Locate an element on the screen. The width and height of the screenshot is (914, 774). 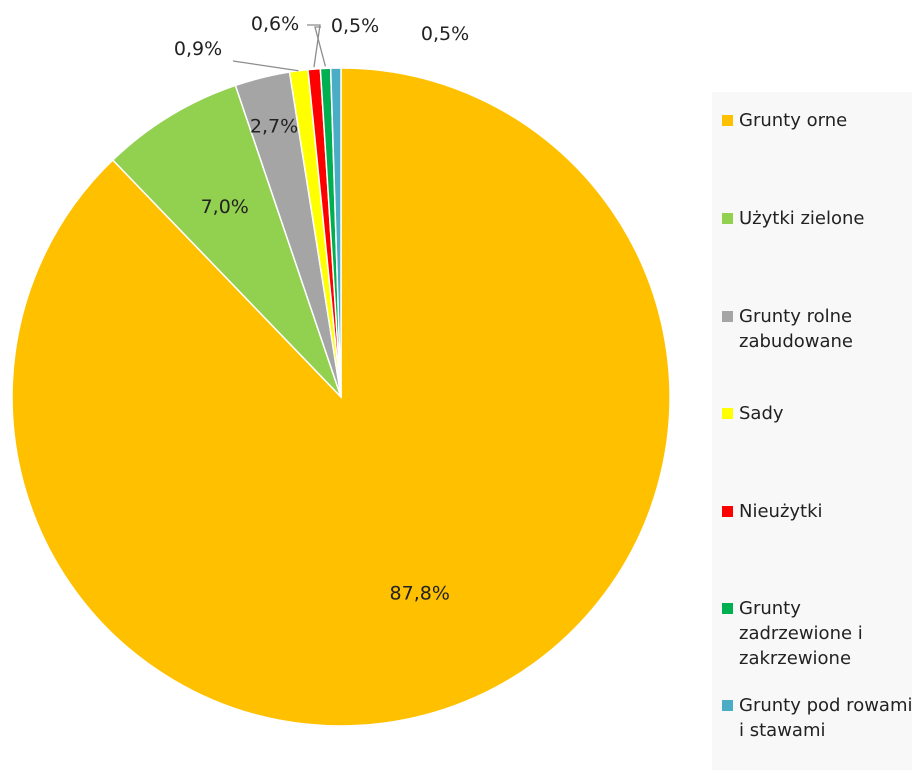
legend-label: Nieużytki is located at coordinates (781, 511).